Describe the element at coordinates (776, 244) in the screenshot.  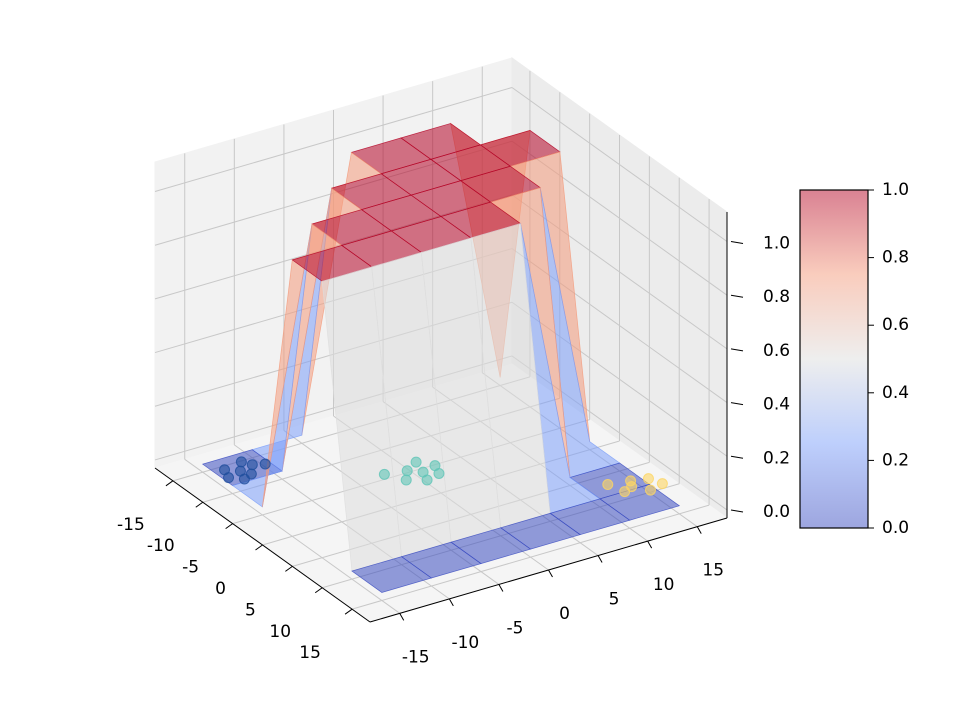
I see `z-tick-label: 1.0` at that location.